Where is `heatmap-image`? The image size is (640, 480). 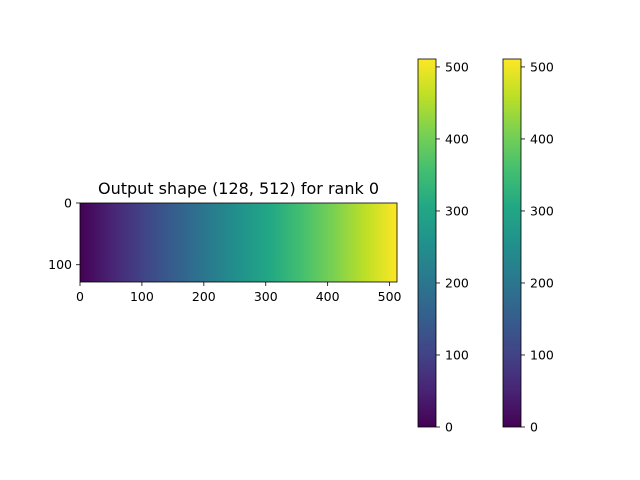 heatmap-image is located at coordinates (238, 242).